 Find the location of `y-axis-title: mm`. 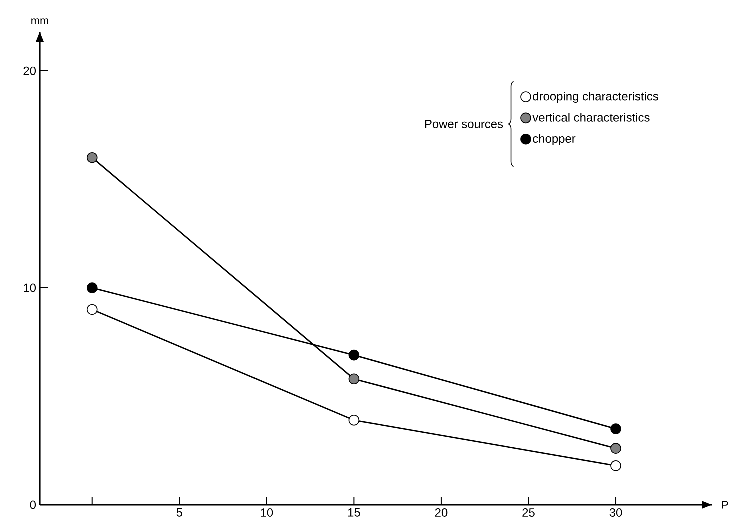

y-axis-title: mm is located at coordinates (40, 21).